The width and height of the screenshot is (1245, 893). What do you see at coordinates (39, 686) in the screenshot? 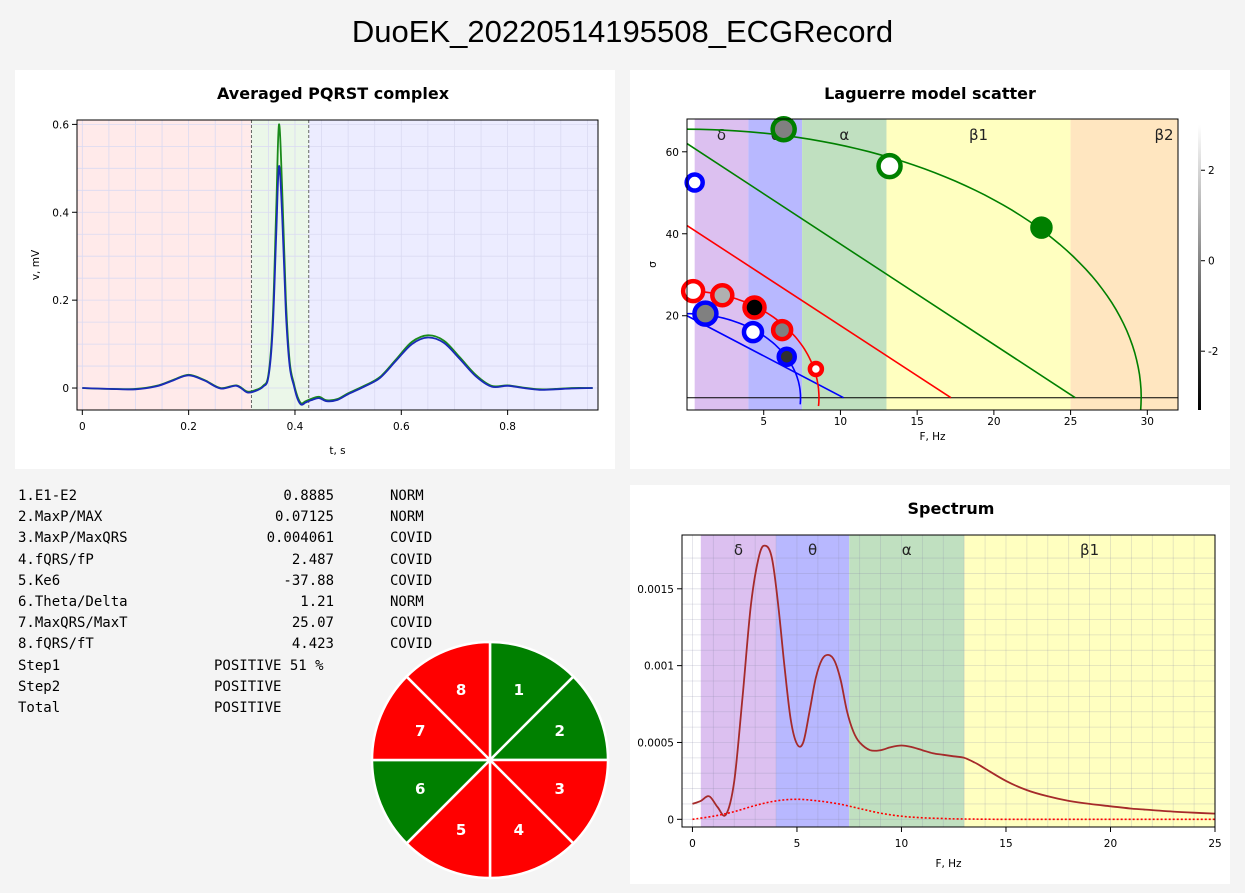
I see `step-name: Step2` at bounding box center [39, 686].